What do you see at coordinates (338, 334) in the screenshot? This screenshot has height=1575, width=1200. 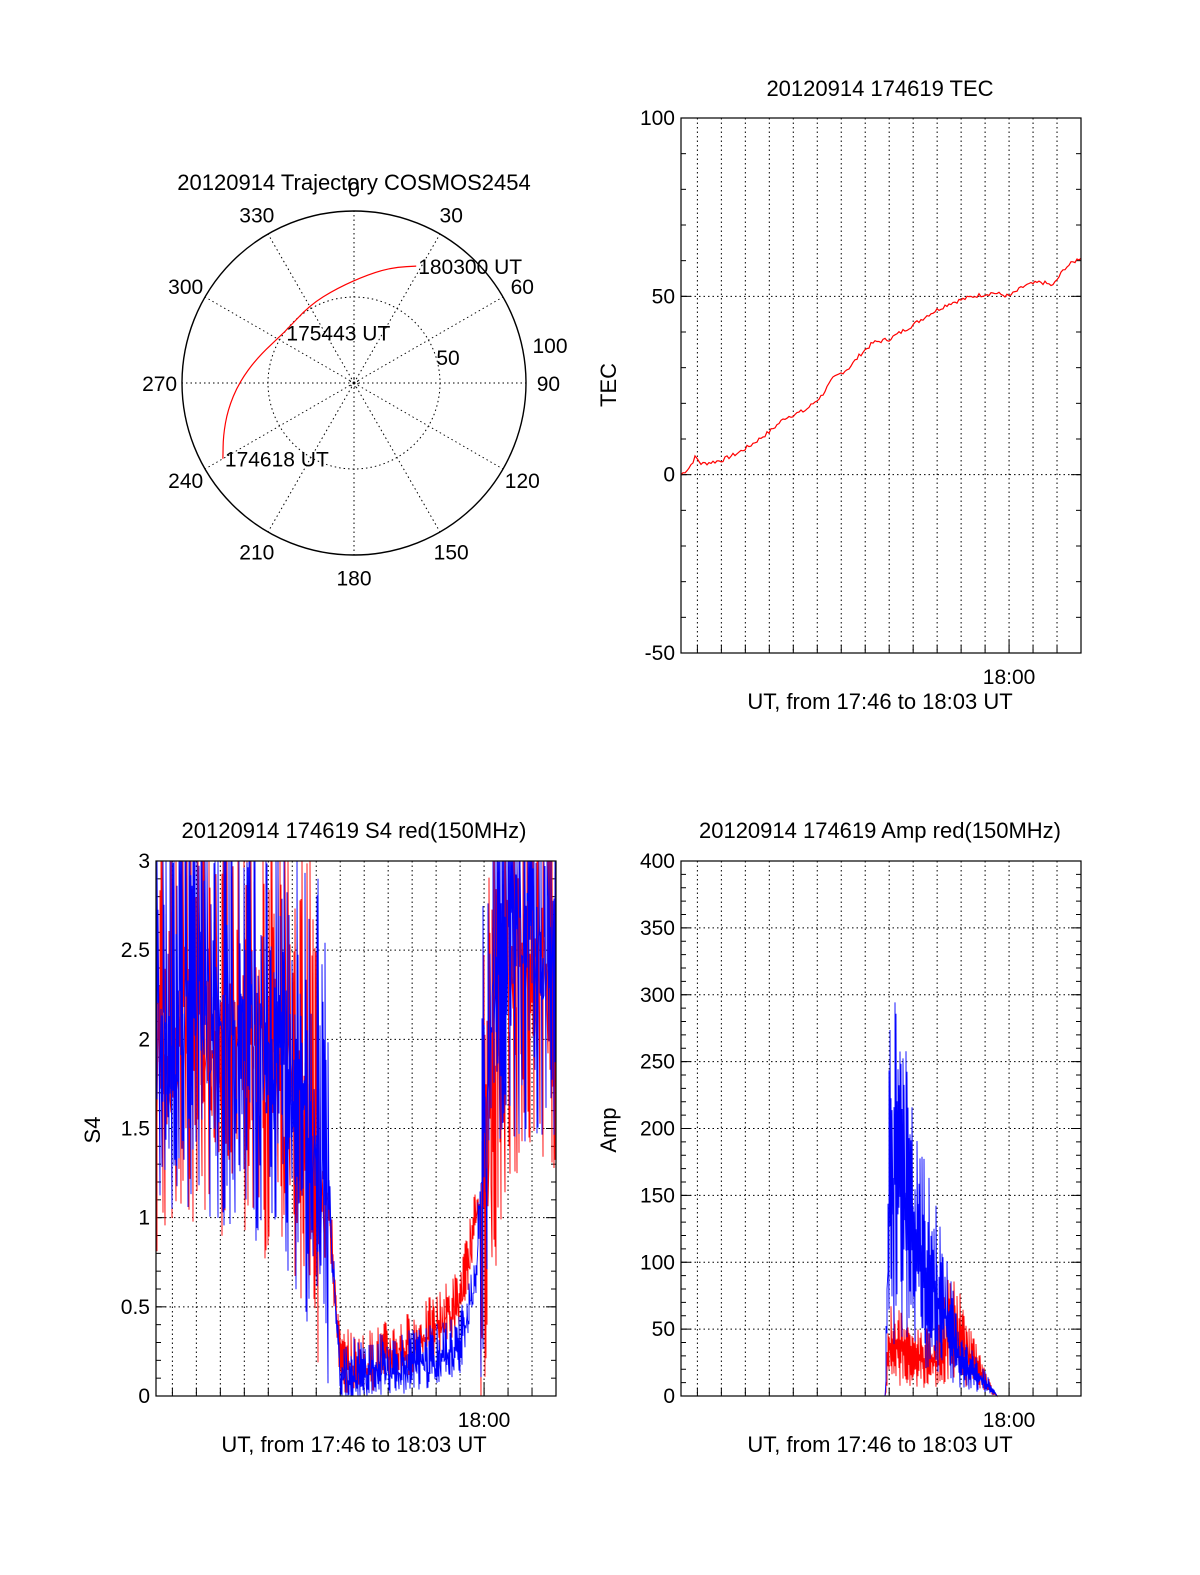 I see `trajectory-time-label: 175443 UT` at bounding box center [338, 334].